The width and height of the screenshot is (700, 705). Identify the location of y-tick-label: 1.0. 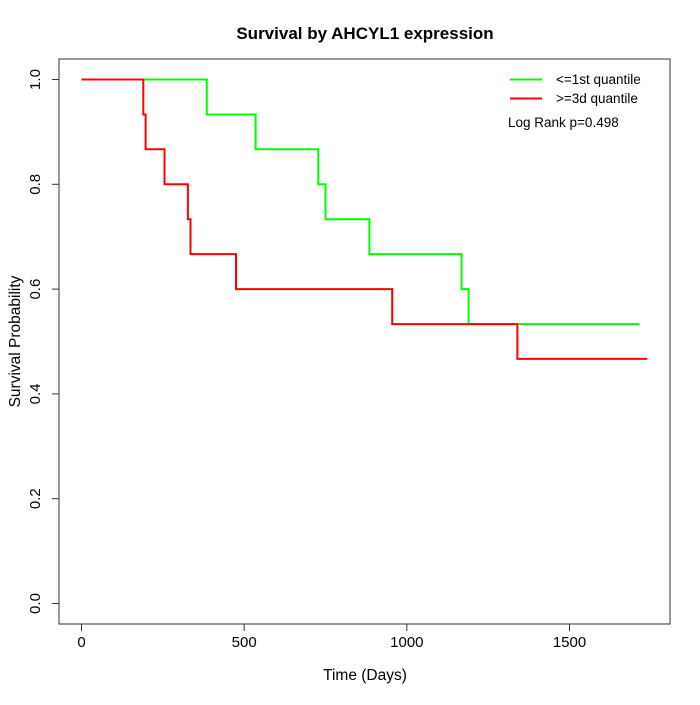
(35, 79).